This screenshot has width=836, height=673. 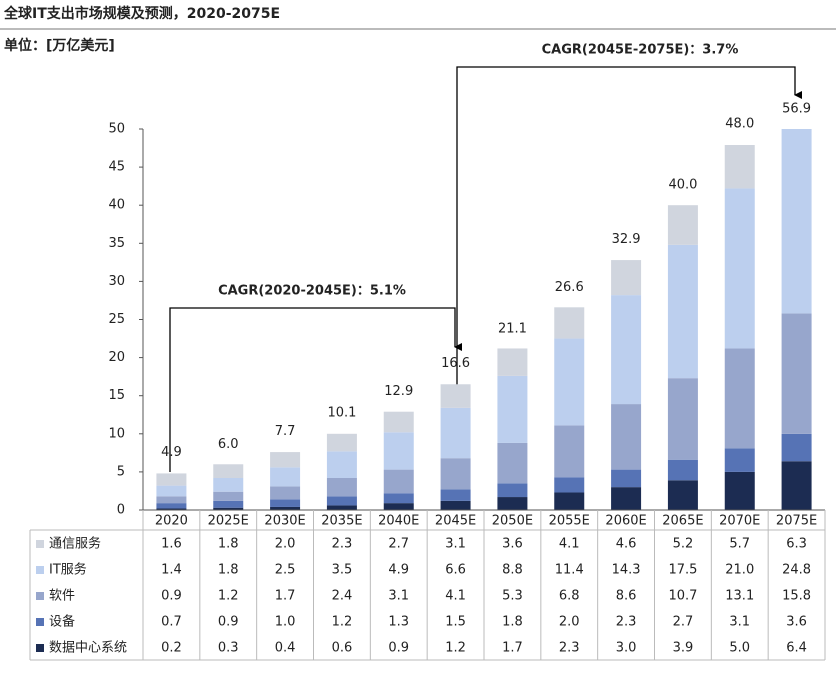 I want to click on table-cell: 5.2, so click(x=683, y=544).